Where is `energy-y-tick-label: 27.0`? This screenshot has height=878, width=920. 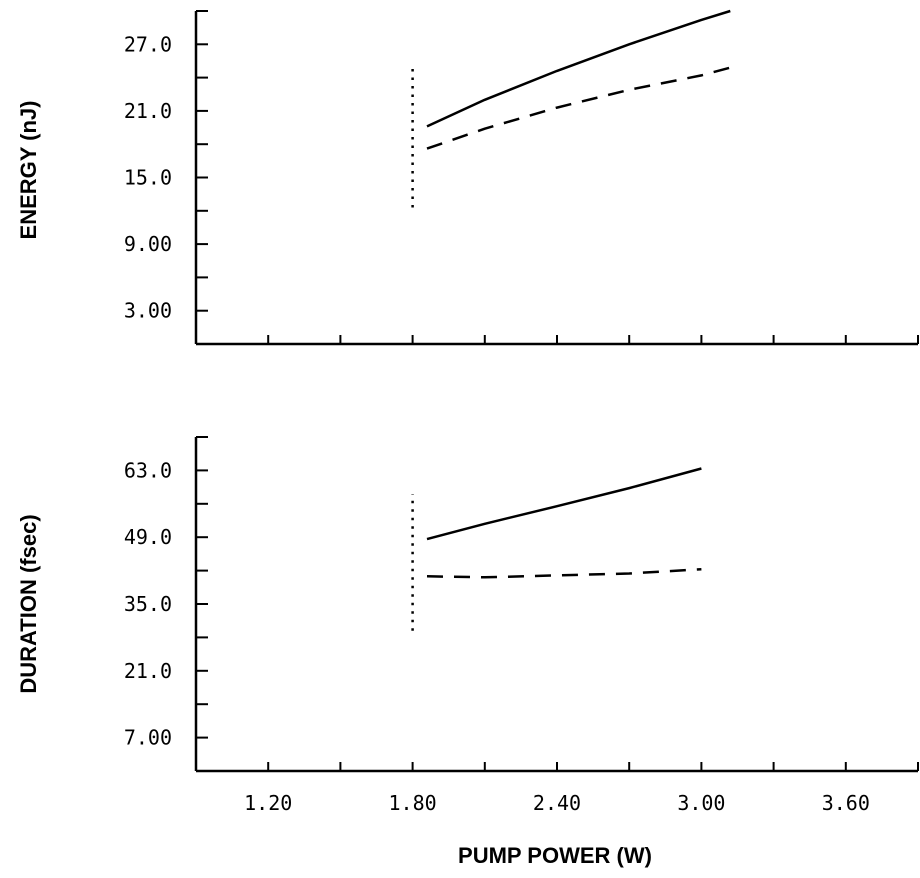
energy-y-tick-label: 27.0 is located at coordinates (148, 44).